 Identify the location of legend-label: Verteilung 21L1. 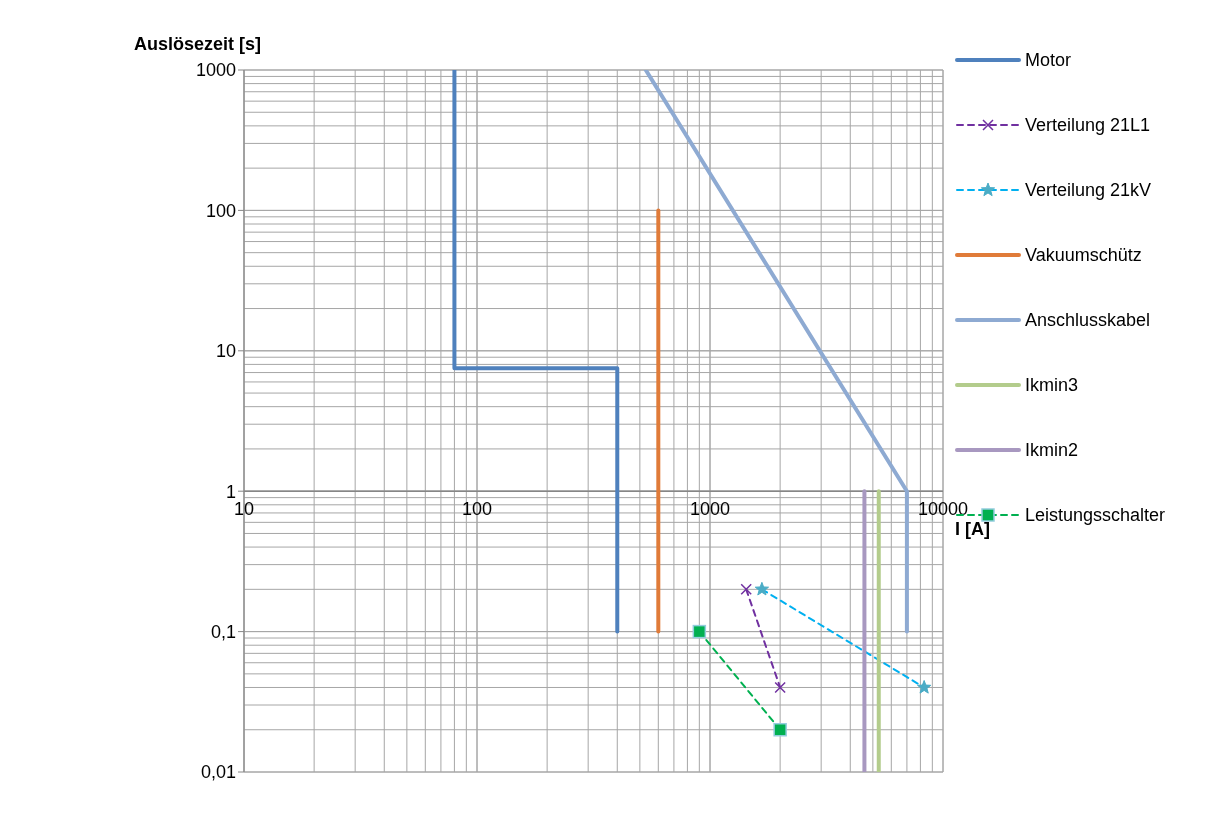
(1088, 125).